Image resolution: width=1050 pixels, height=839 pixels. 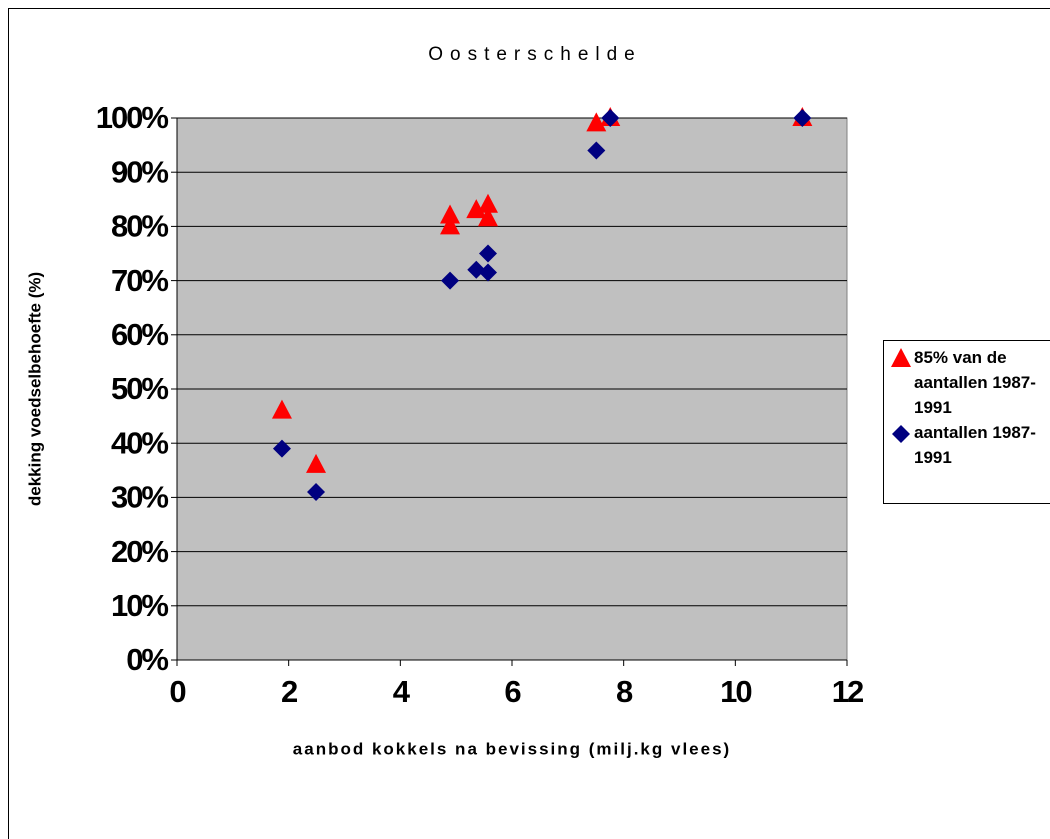 What do you see at coordinates (975, 382) in the screenshot?
I see `legend-label: 85% van de aantallen 1987-1991` at bounding box center [975, 382].